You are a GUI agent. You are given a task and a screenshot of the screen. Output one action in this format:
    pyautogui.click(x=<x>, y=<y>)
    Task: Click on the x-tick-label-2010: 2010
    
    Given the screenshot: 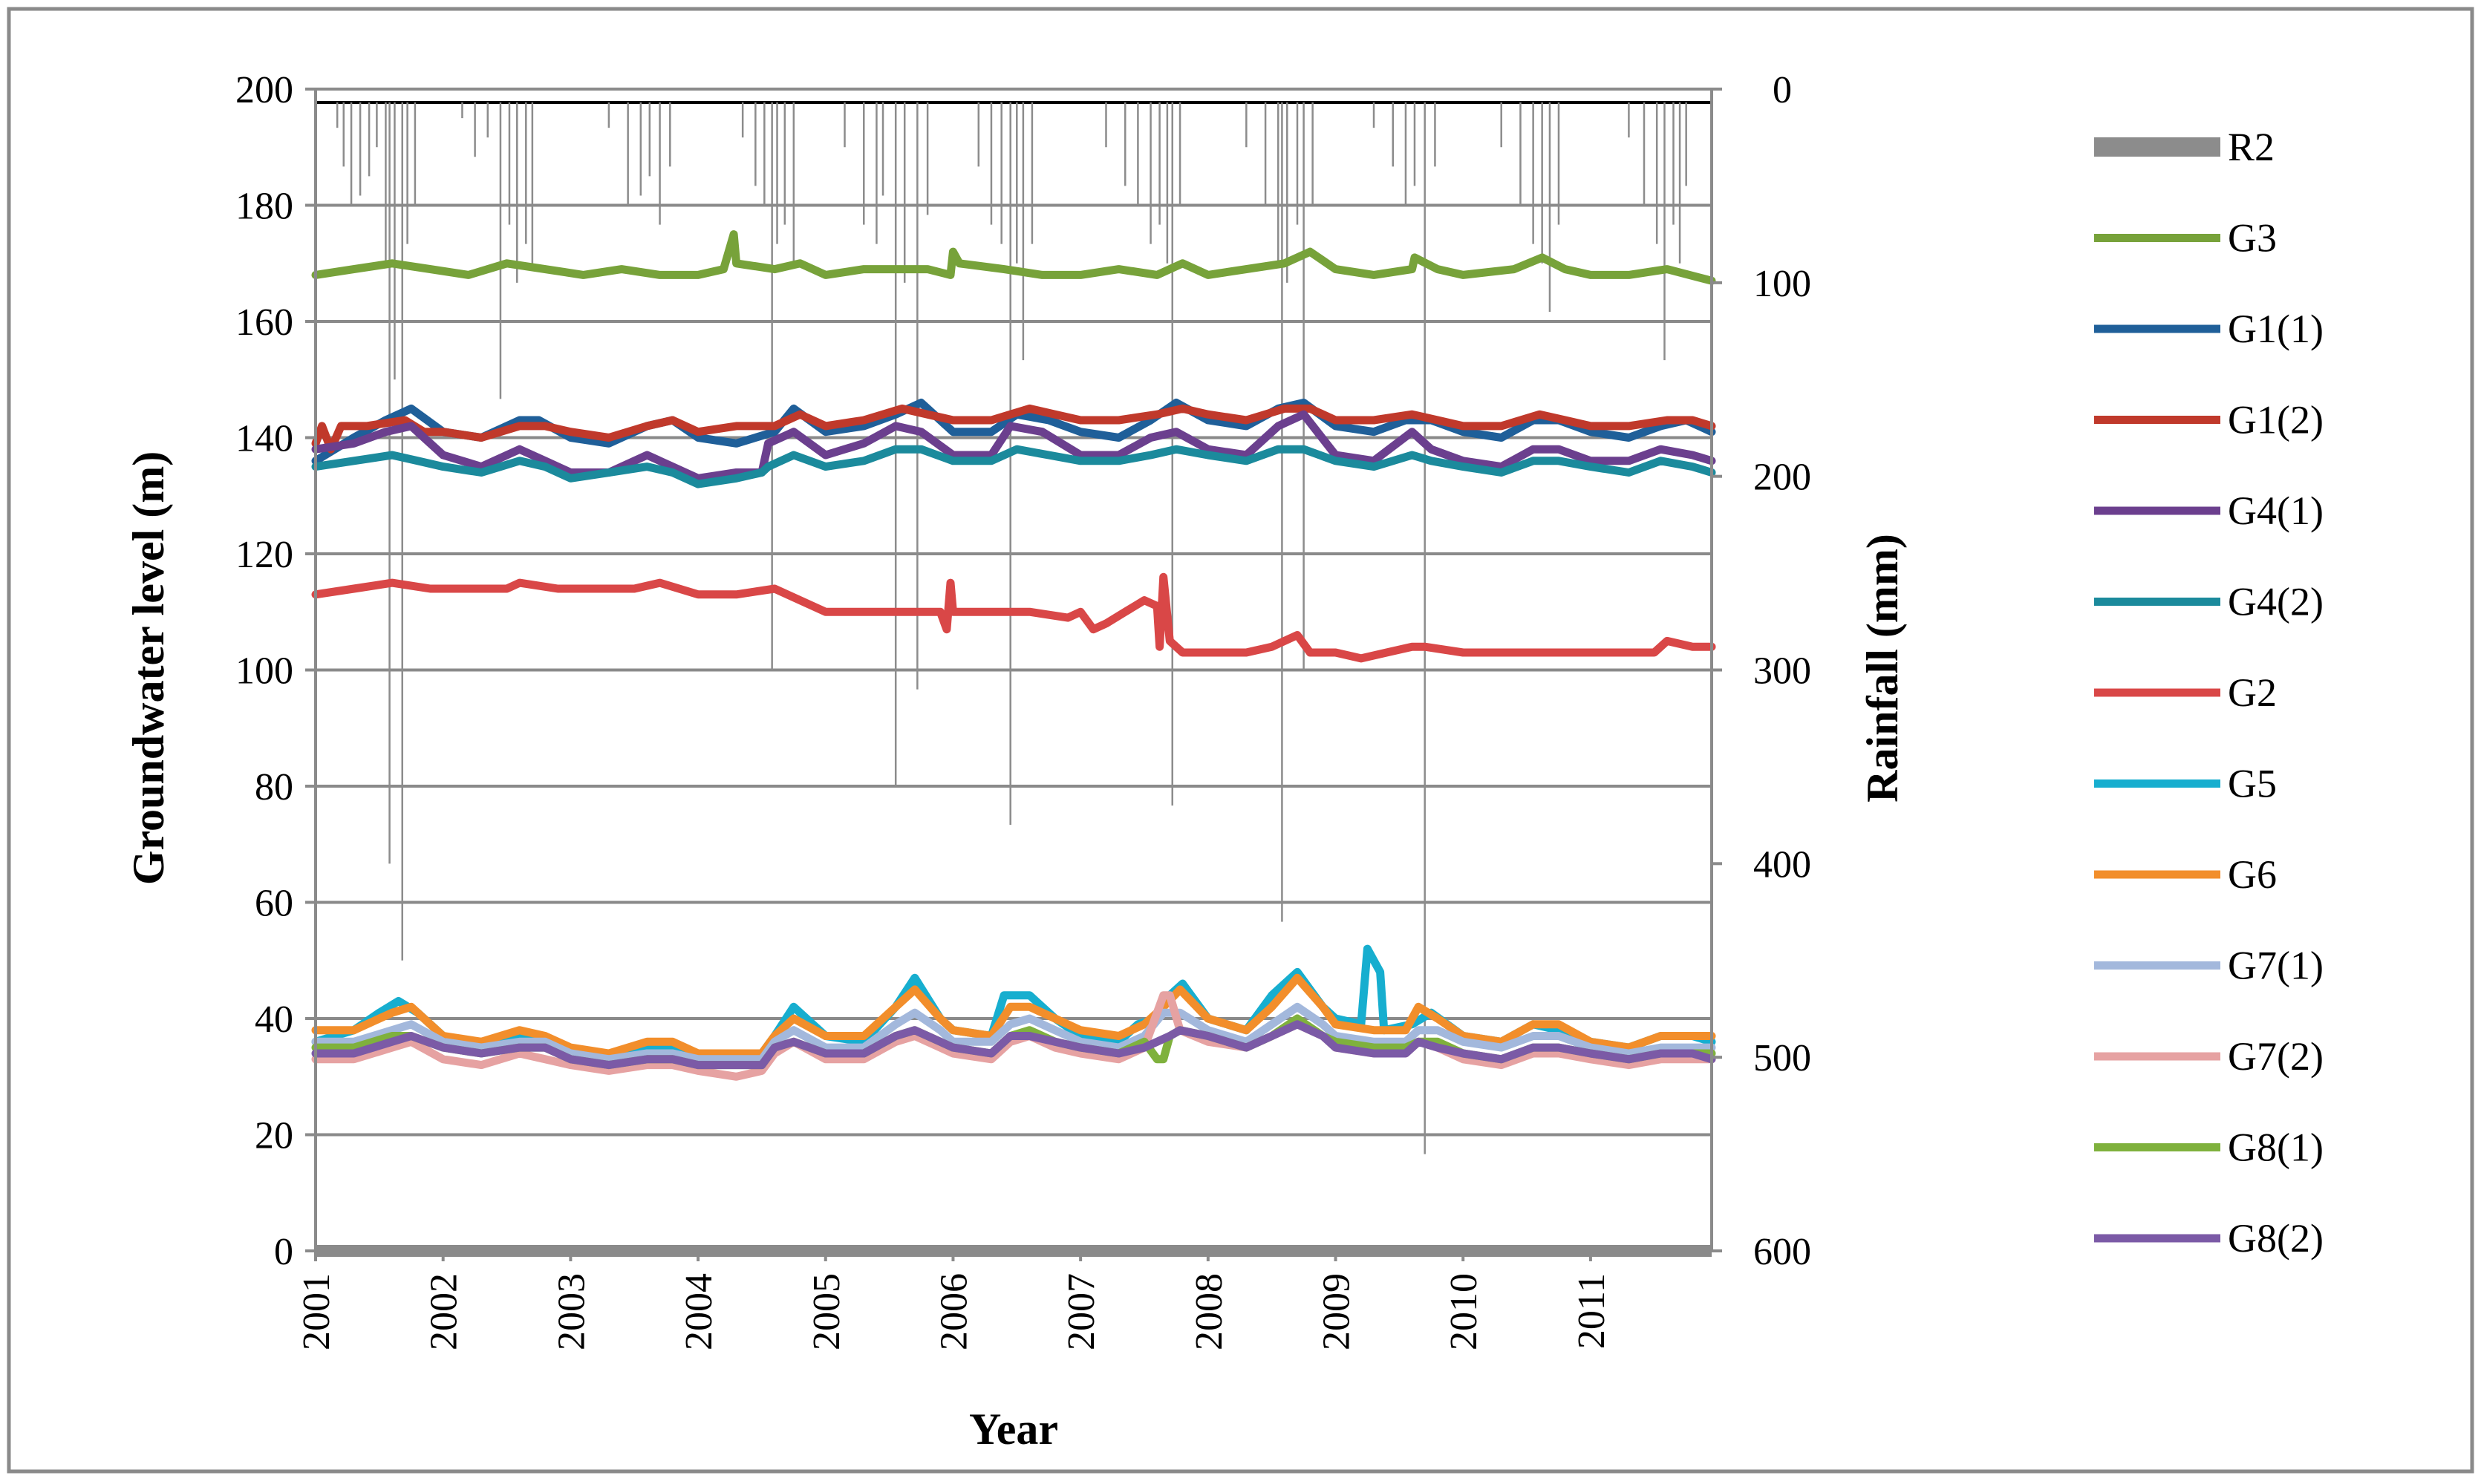 What is the action you would take?
    pyautogui.click(x=1464, y=1311)
    